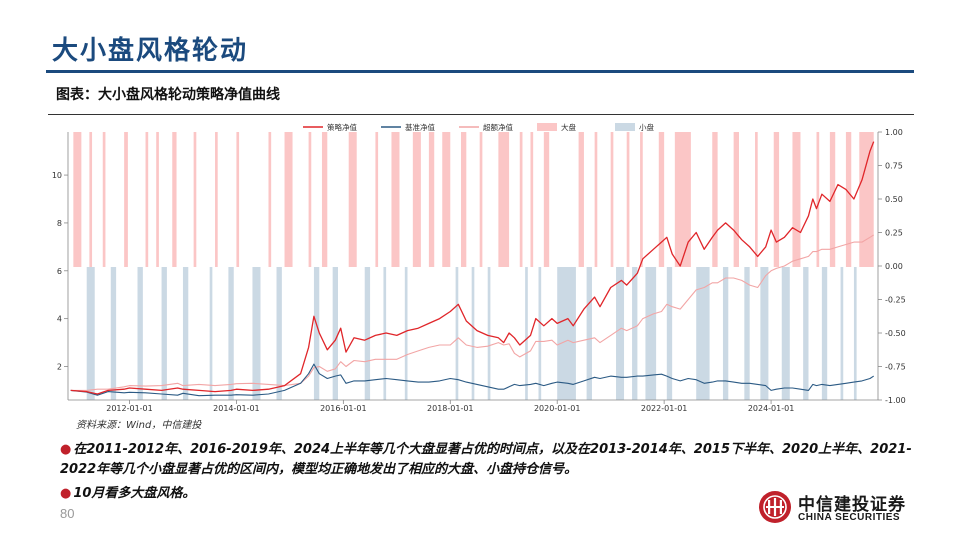 The width and height of the screenshot is (960, 540). Describe the element at coordinates (895, 367) in the screenshot. I see `y-right-tick-label: -0.75` at that location.